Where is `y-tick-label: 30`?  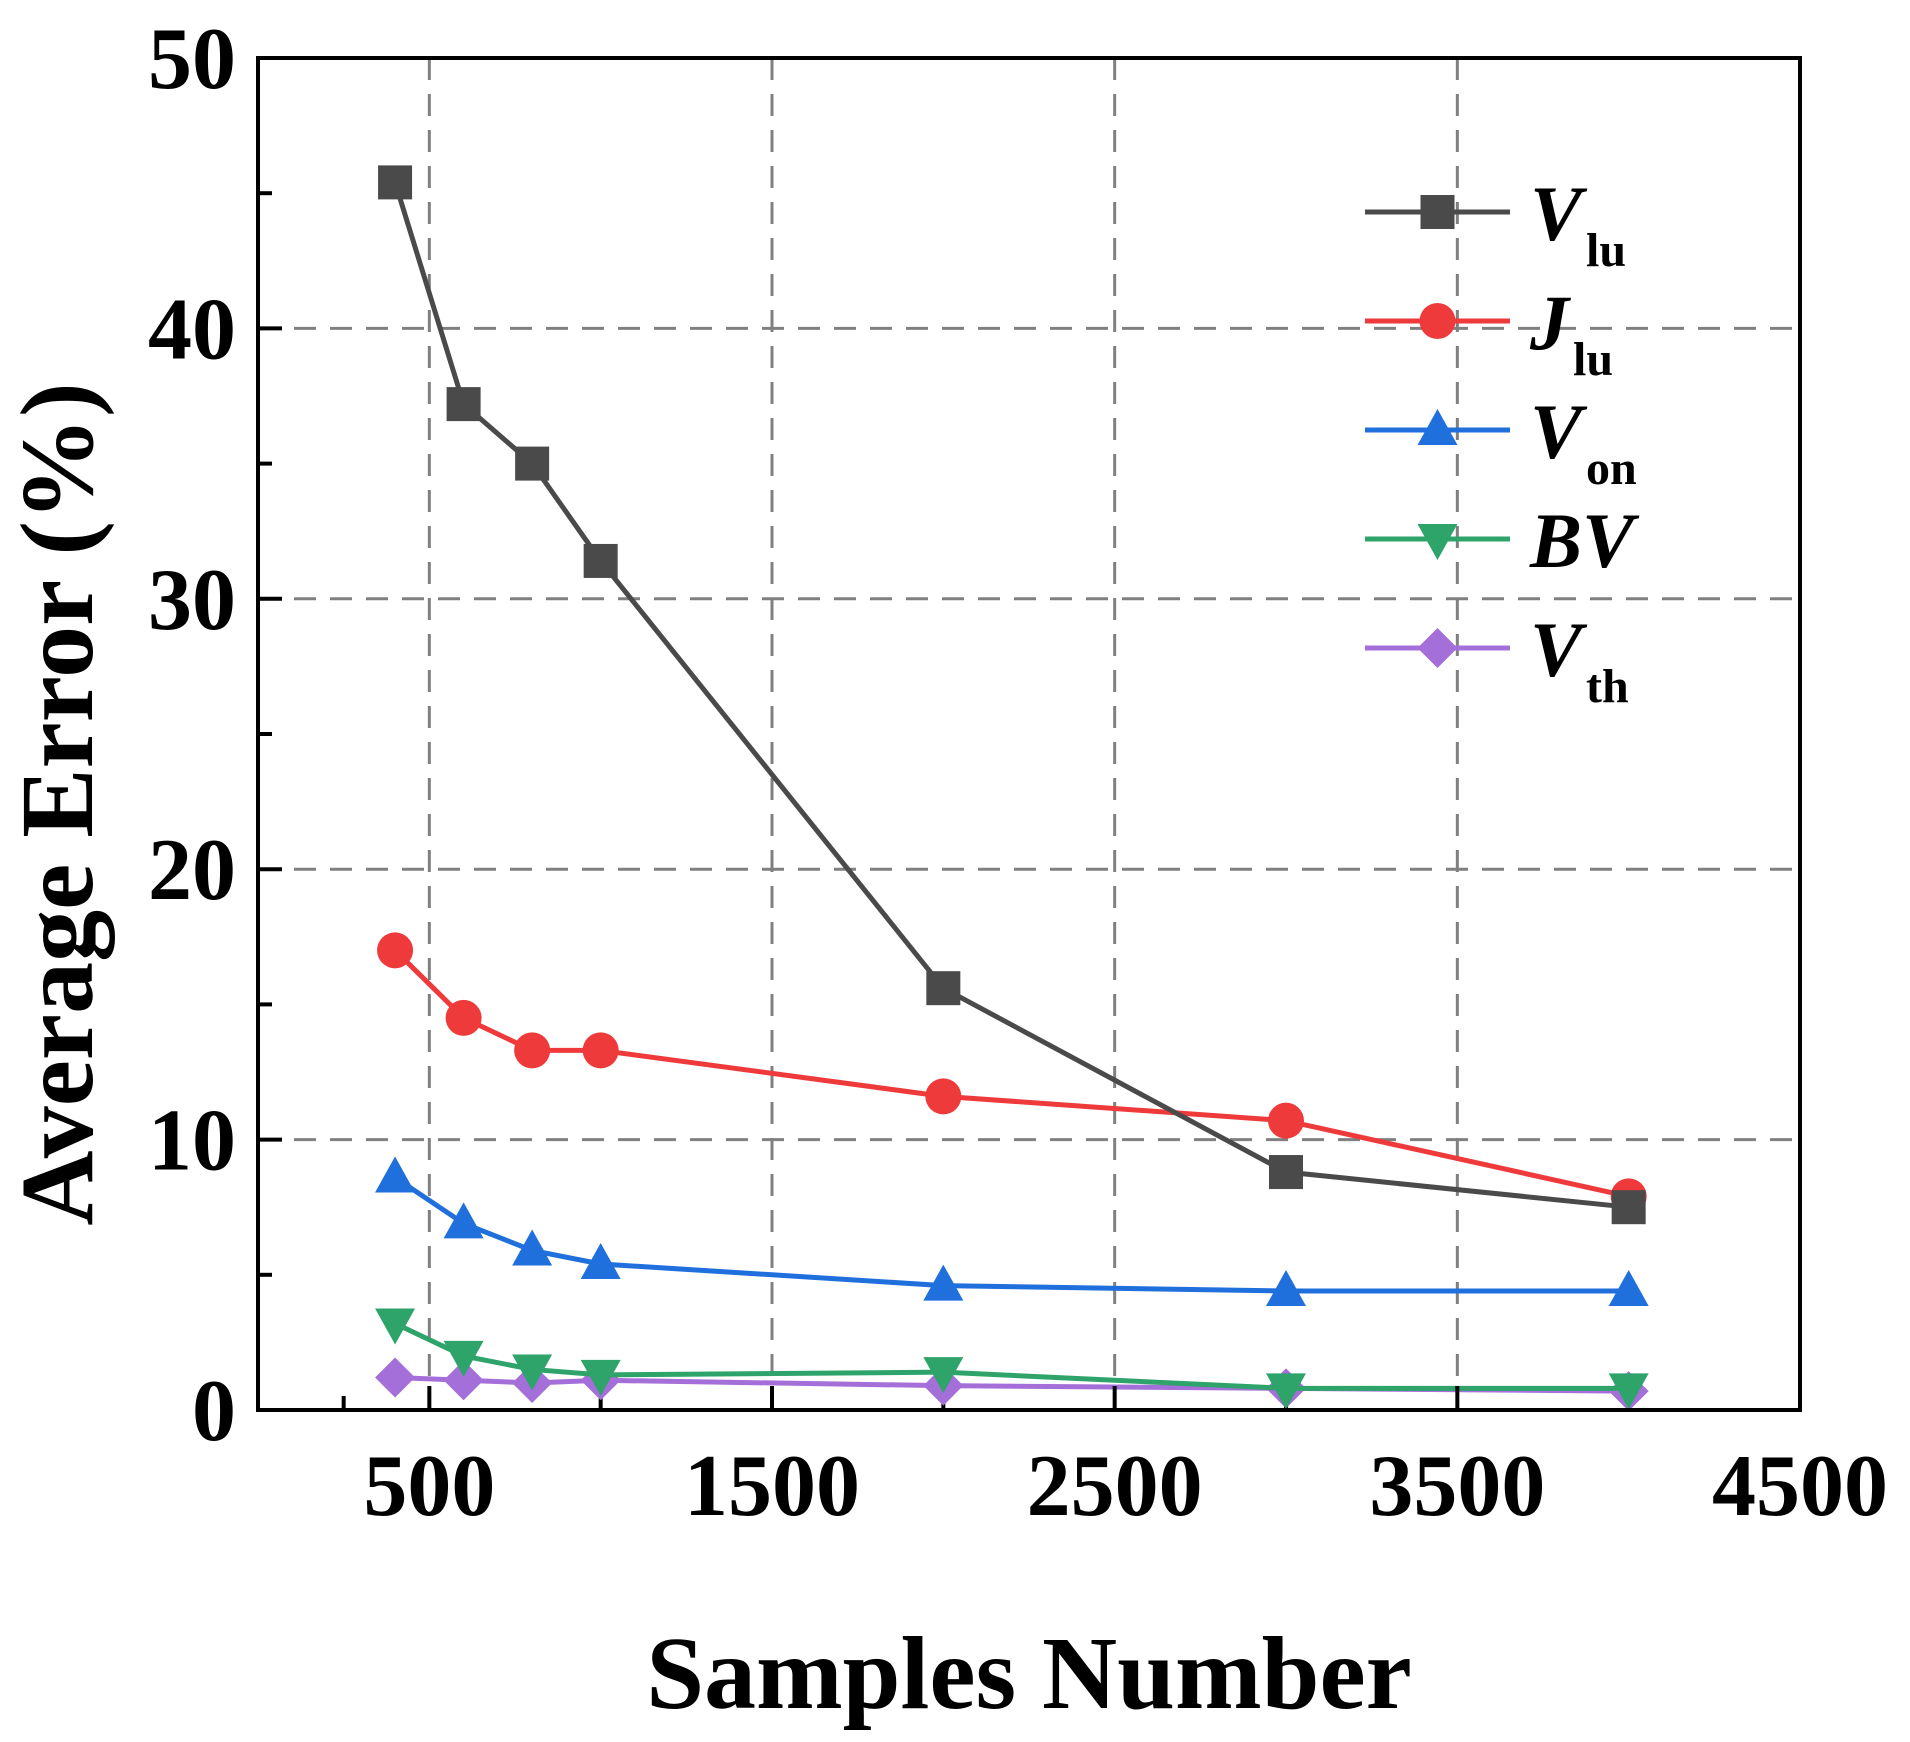 y-tick-label: 30 is located at coordinates (192, 600).